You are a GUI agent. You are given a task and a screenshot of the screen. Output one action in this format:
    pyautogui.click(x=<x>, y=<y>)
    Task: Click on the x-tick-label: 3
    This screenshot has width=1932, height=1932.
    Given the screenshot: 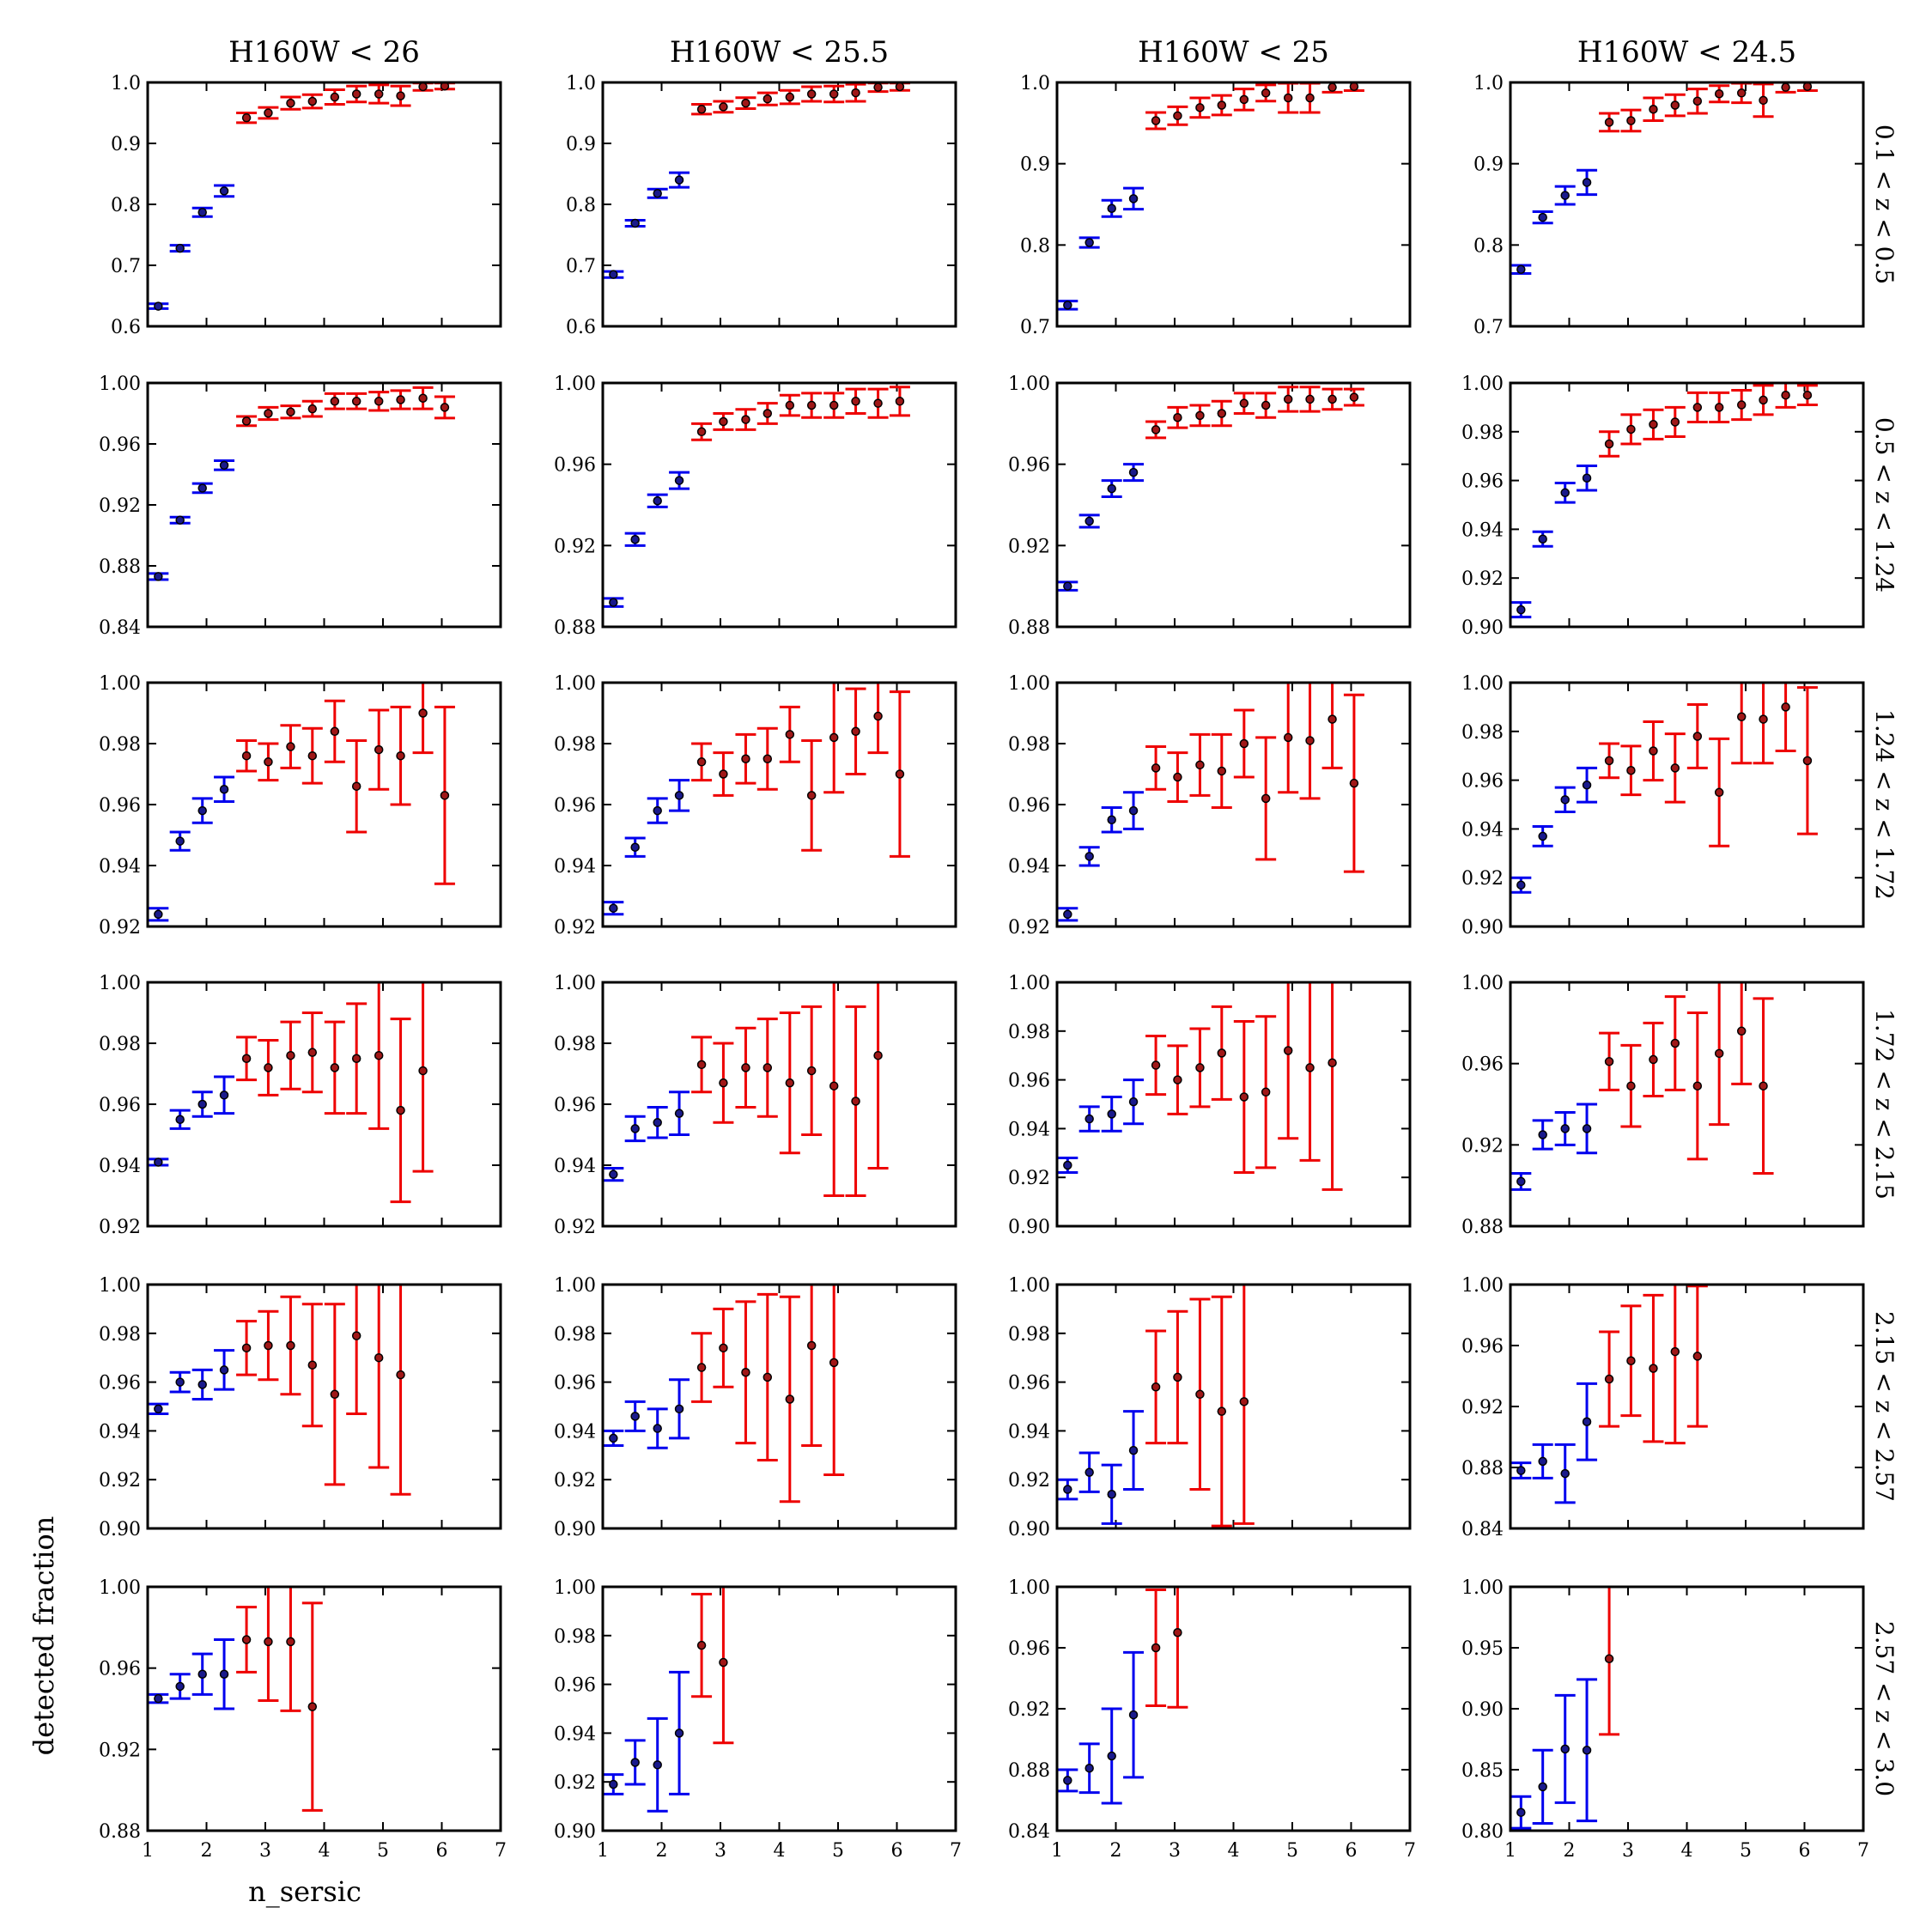 What is the action you would take?
    pyautogui.click(x=265, y=1851)
    